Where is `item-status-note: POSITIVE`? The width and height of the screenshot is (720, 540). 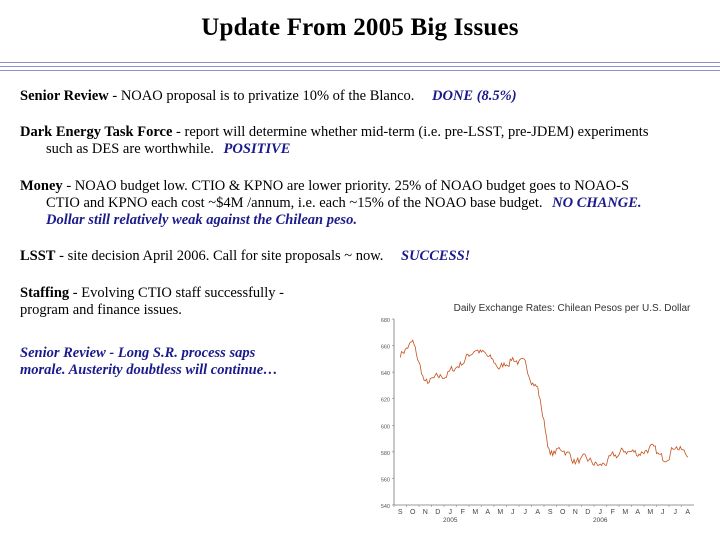
item-status-note: POSITIVE is located at coordinates (257, 149).